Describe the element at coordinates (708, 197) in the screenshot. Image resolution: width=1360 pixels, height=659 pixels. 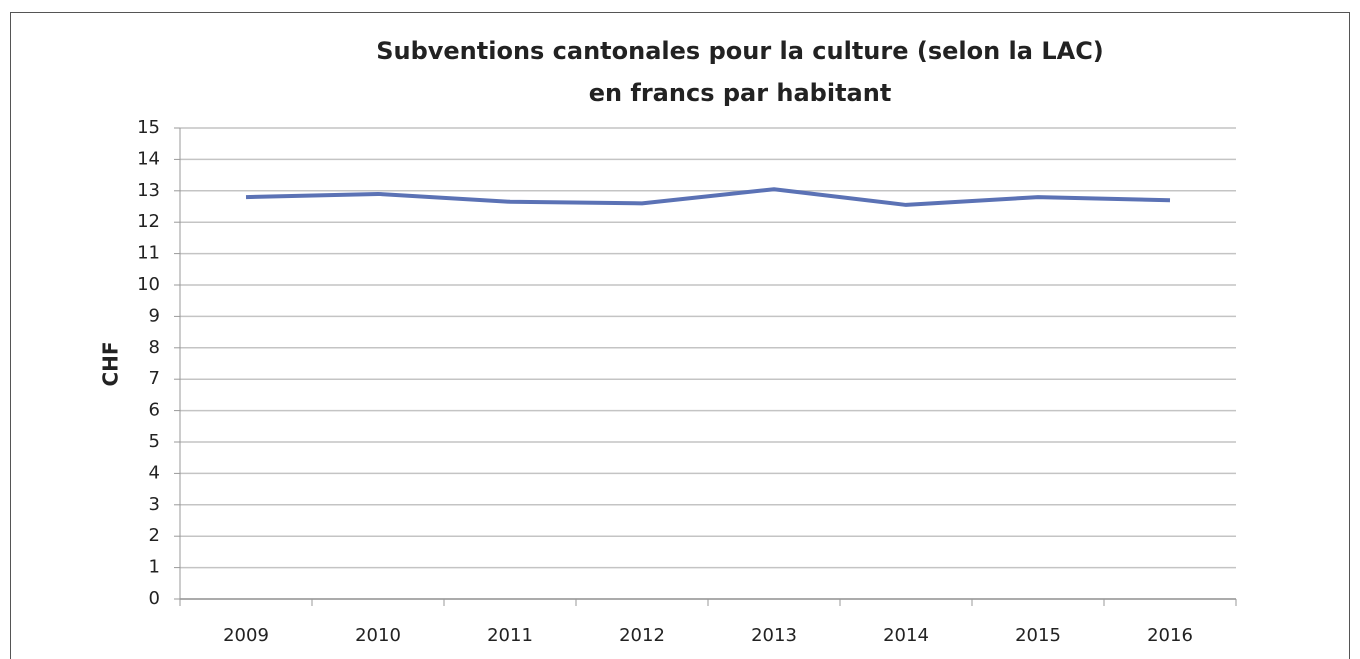
I see `data-line` at that location.